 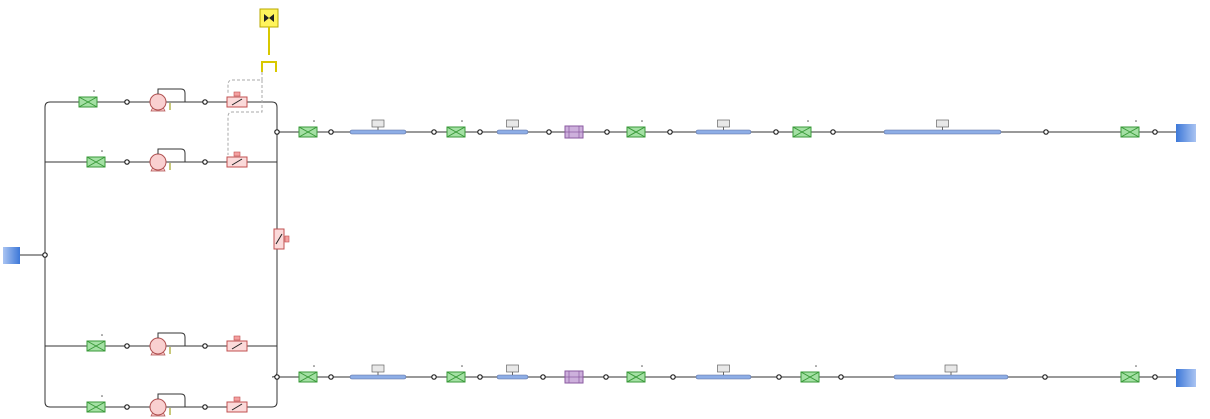 What do you see at coordinates (269, 18) in the screenshot?
I see `controller-icon` at bounding box center [269, 18].